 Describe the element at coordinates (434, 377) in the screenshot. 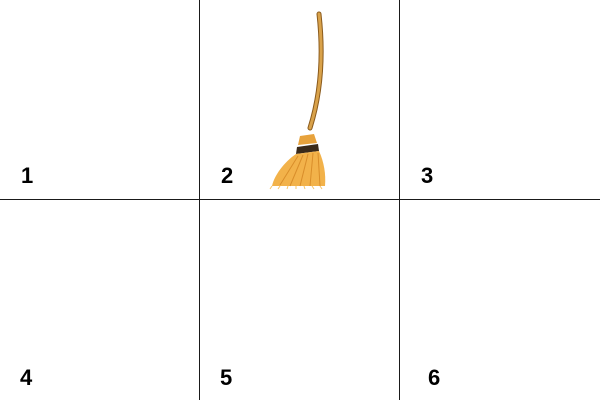

I see `cell-number-6: 6` at that location.